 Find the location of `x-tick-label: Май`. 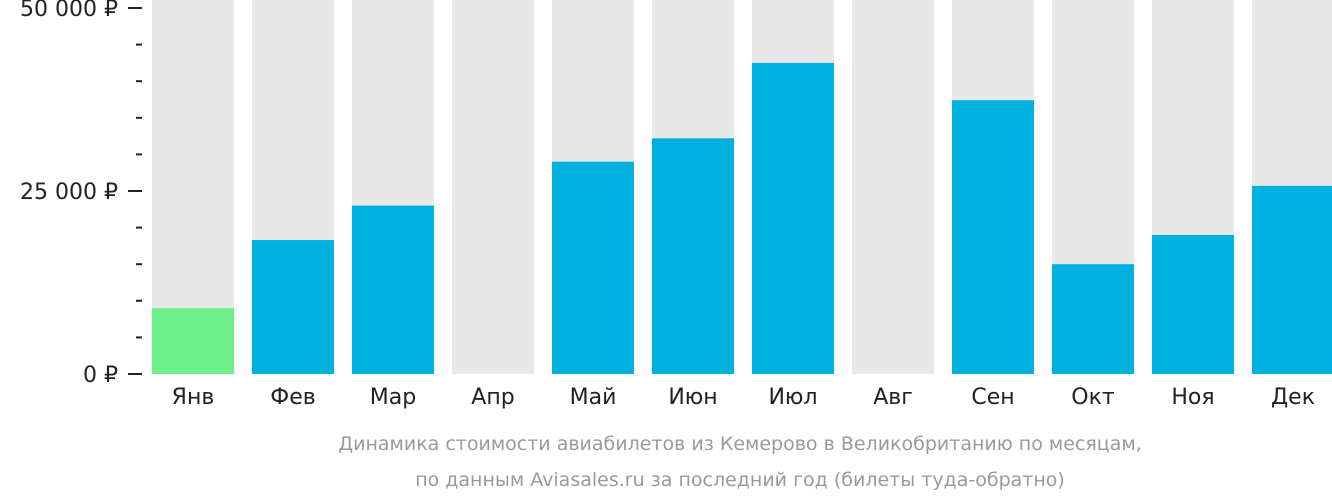

x-tick-label: Май is located at coordinates (593, 397).